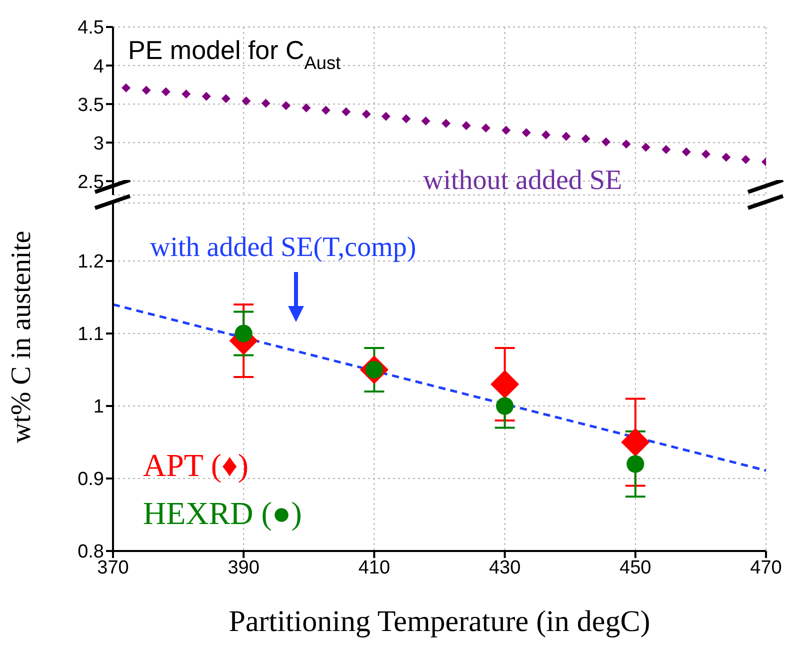  What do you see at coordinates (244, 567) in the screenshot?
I see `x-tick-label: 390` at bounding box center [244, 567].